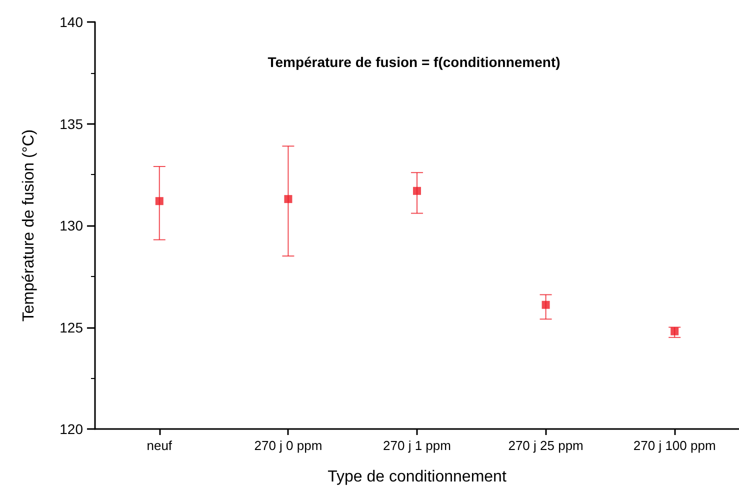 The width and height of the screenshot is (739, 490). What do you see at coordinates (72, 429) in the screenshot?
I see `y-tick-label: 120` at bounding box center [72, 429].